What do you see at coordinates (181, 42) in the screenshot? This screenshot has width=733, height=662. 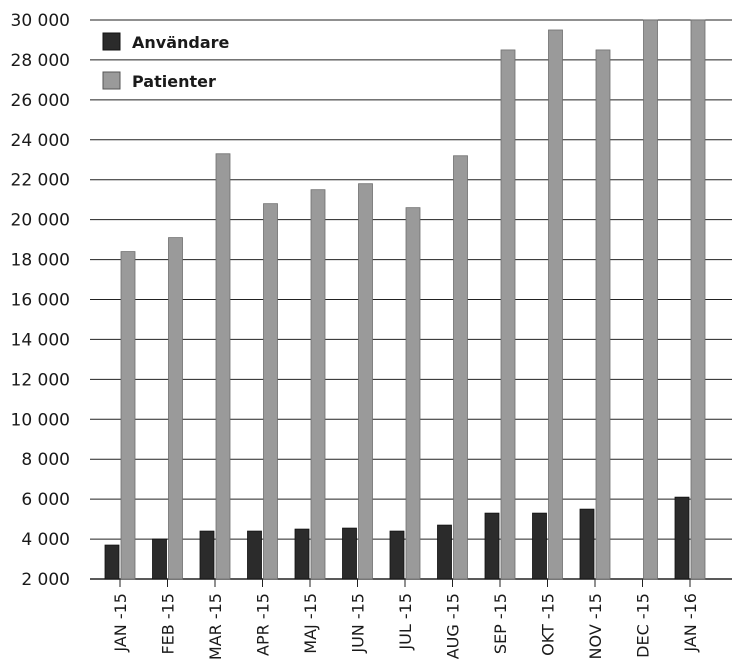 I see `legend-label-anvandare: Användare` at bounding box center [181, 42].